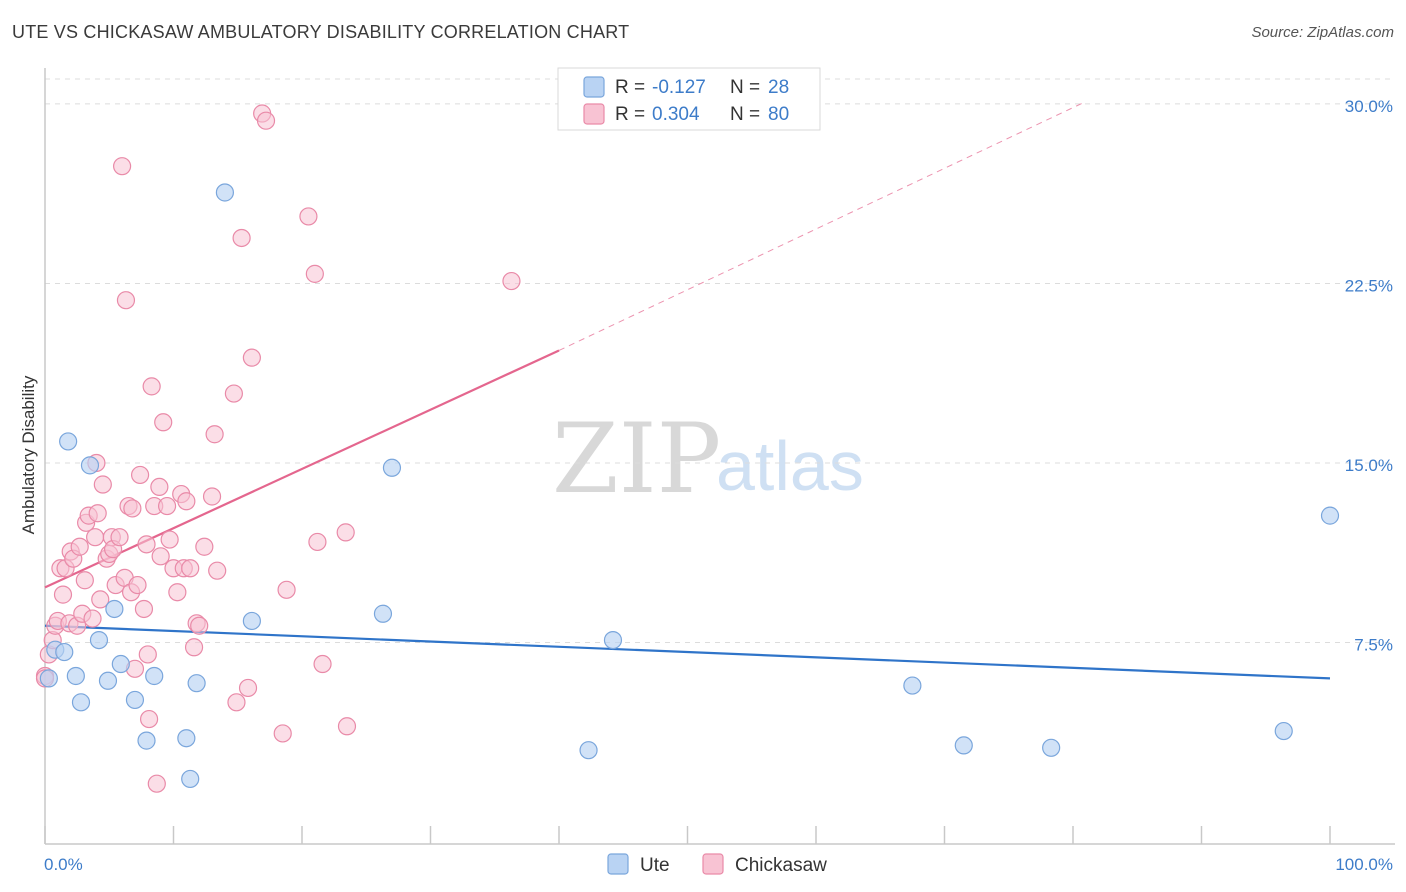 Image resolution: width=1406 pixels, height=892 pixels. I want to click on legend-n-value-ute: 28, so click(778, 87).